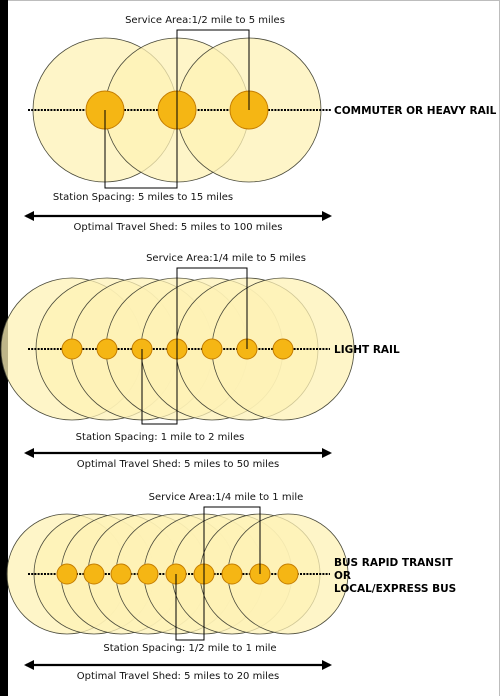 The width and height of the screenshot is (500, 696). What do you see at coordinates (178, 464) in the screenshot?
I see `travel-shed-label: Optimal Travel Shed: 5 miles to 50 miles` at bounding box center [178, 464].